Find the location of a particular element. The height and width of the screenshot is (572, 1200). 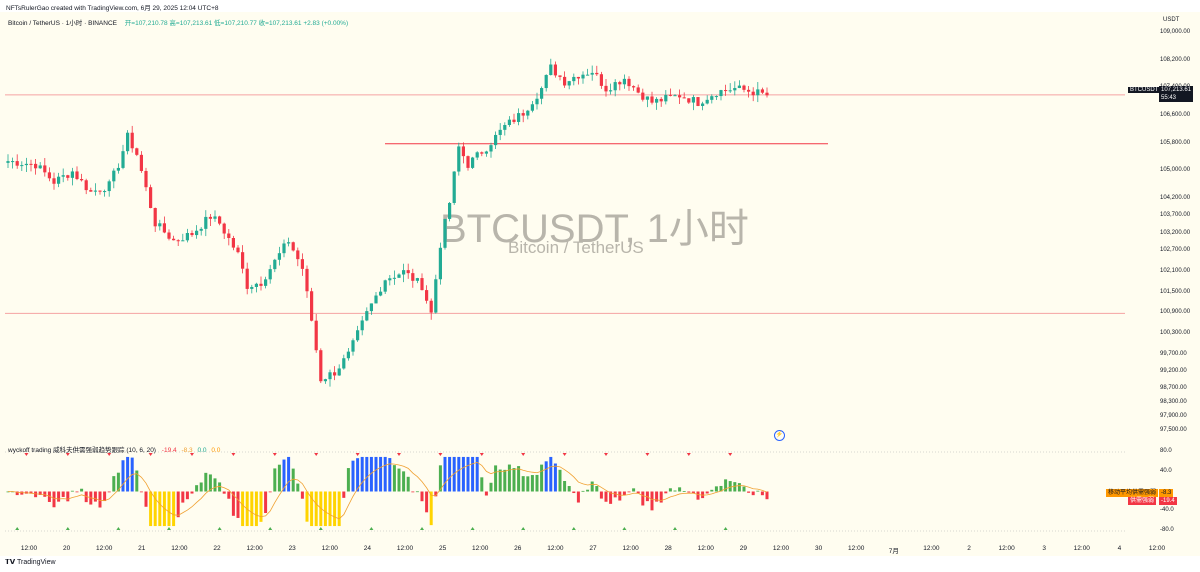

time-tick-label: 21 is located at coordinates (142, 548).